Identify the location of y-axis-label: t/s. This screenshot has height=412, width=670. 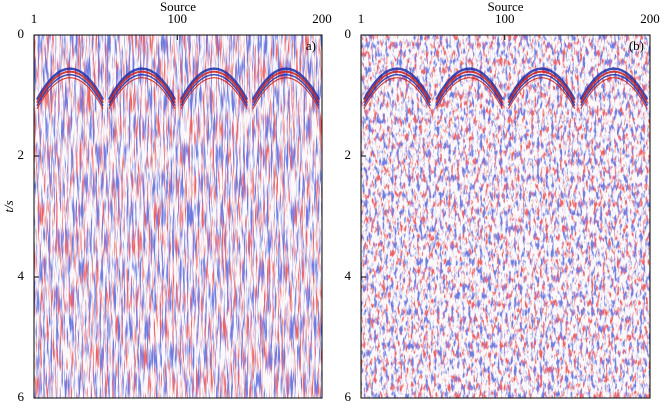
(8, 206).